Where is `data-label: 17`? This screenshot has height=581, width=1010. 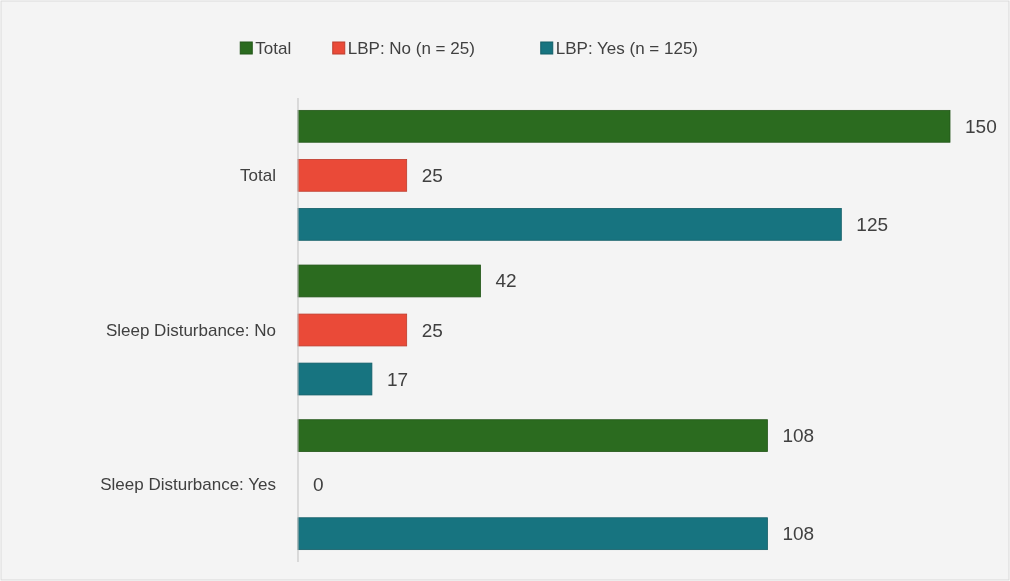
data-label: 17 is located at coordinates (397, 379).